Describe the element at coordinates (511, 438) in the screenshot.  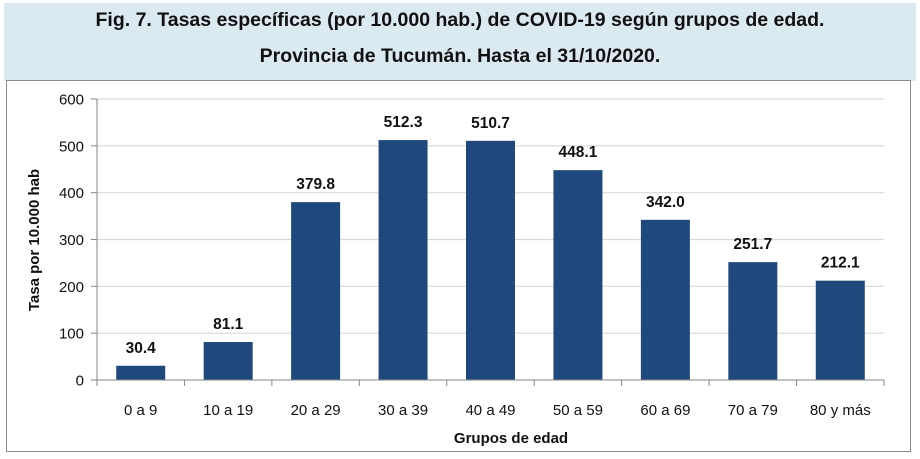
I see `x-axis-label: Grupos de edad` at that location.